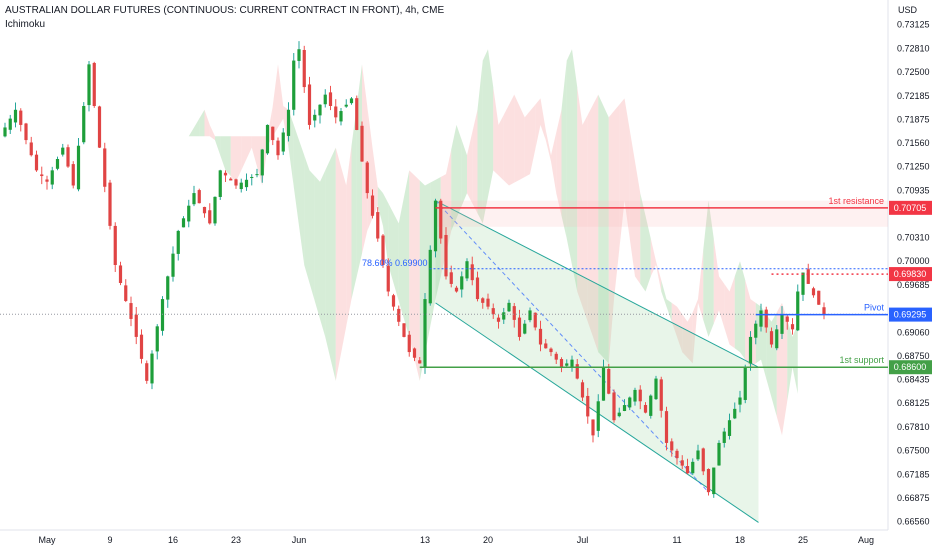 The width and height of the screenshot is (932, 555). I want to click on fib-zone, so click(661, 213).